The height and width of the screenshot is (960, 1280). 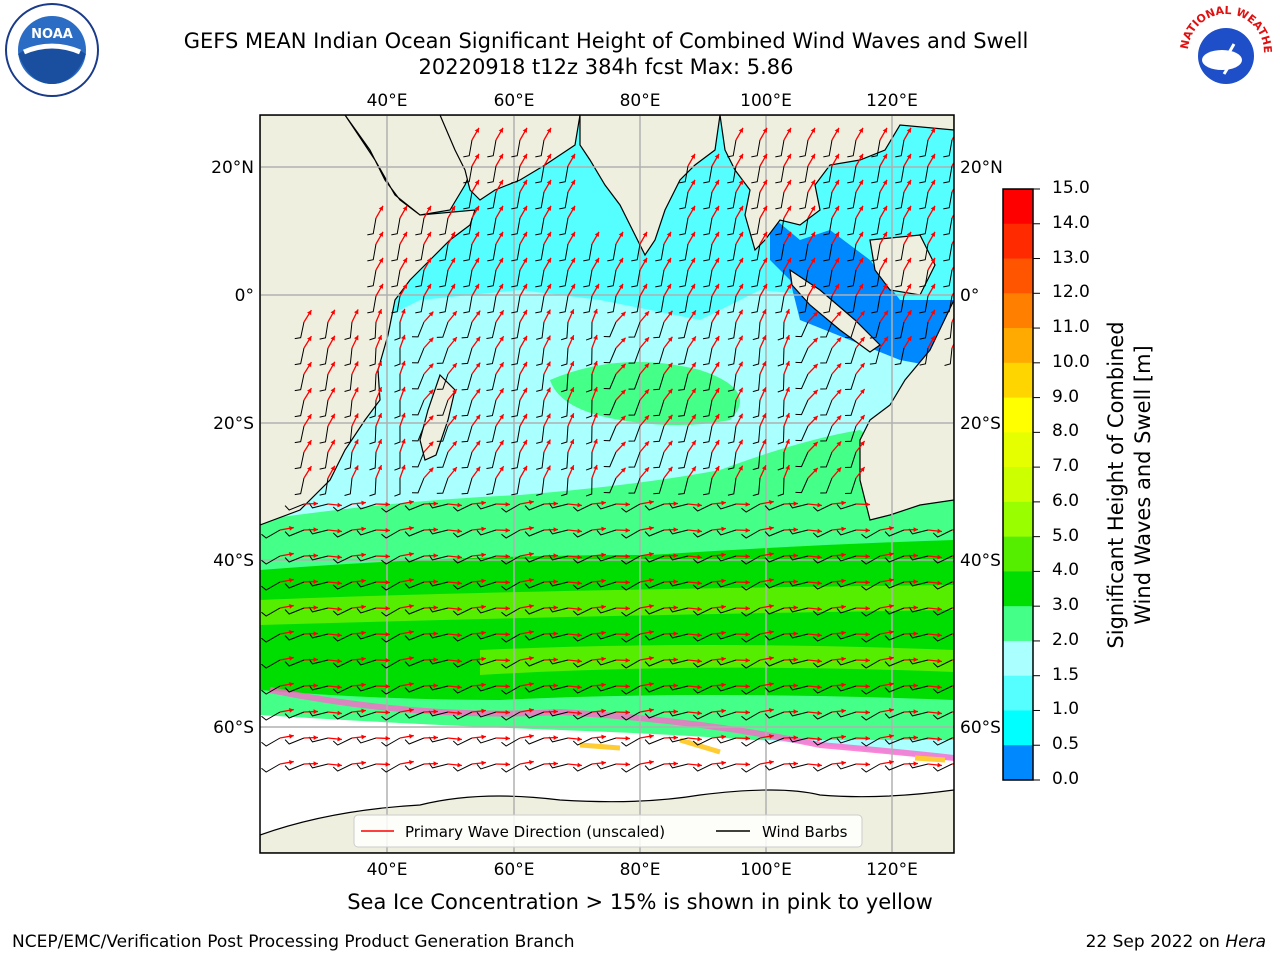 What do you see at coordinates (1066, 709) in the screenshot?
I see `colorbar-tick-label: 1.0` at bounding box center [1066, 709].